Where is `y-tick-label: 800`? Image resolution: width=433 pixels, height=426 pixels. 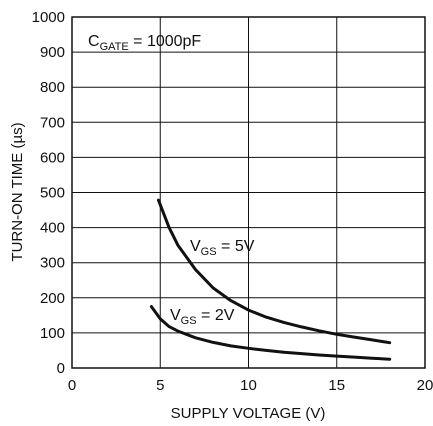
y-tick-label: 800 is located at coordinates (52, 87).